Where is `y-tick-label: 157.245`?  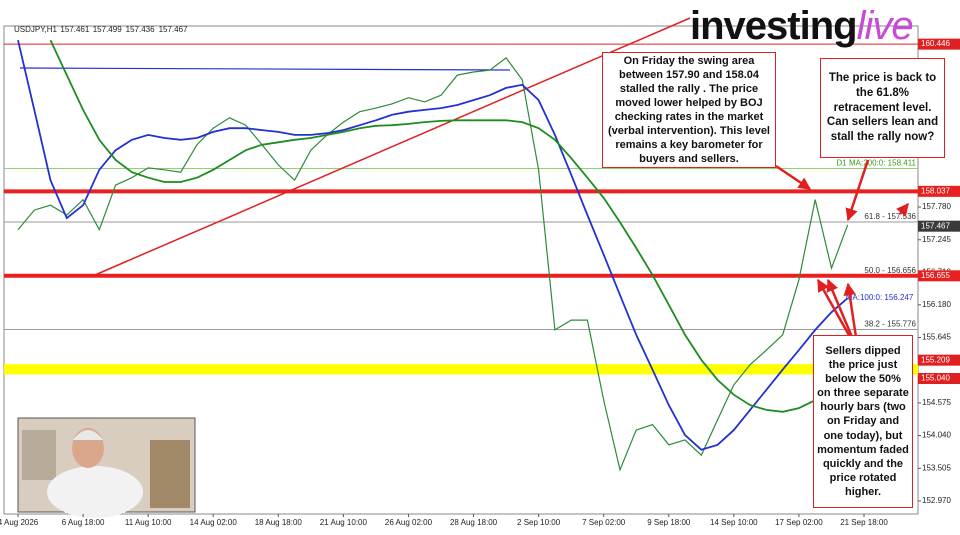
y-tick-label: 157.245 is located at coordinates (936, 239).